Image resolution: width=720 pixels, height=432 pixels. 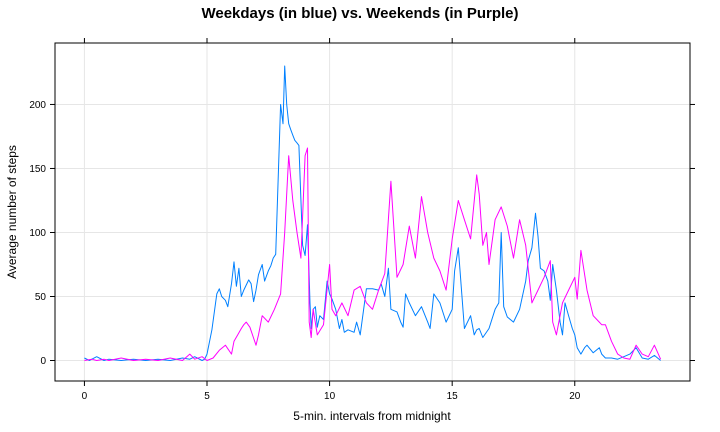 What do you see at coordinates (85, 396) in the screenshot?
I see `x-tick-label: 0` at bounding box center [85, 396].